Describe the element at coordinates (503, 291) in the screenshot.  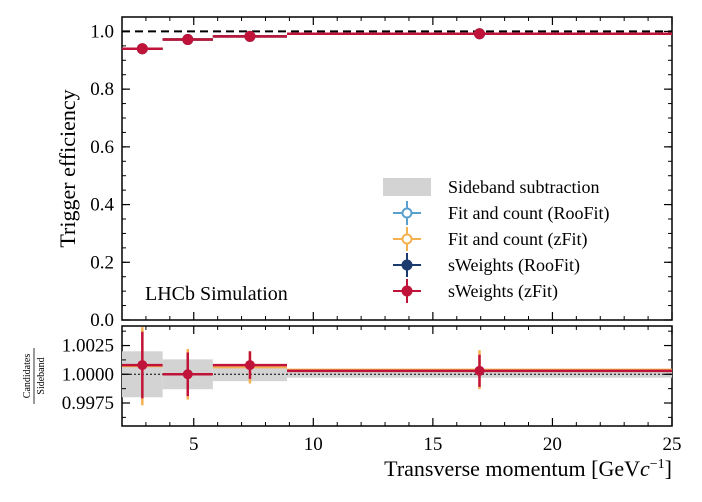
I see `legend-entry-label: sWeights (zFit)` at that location.